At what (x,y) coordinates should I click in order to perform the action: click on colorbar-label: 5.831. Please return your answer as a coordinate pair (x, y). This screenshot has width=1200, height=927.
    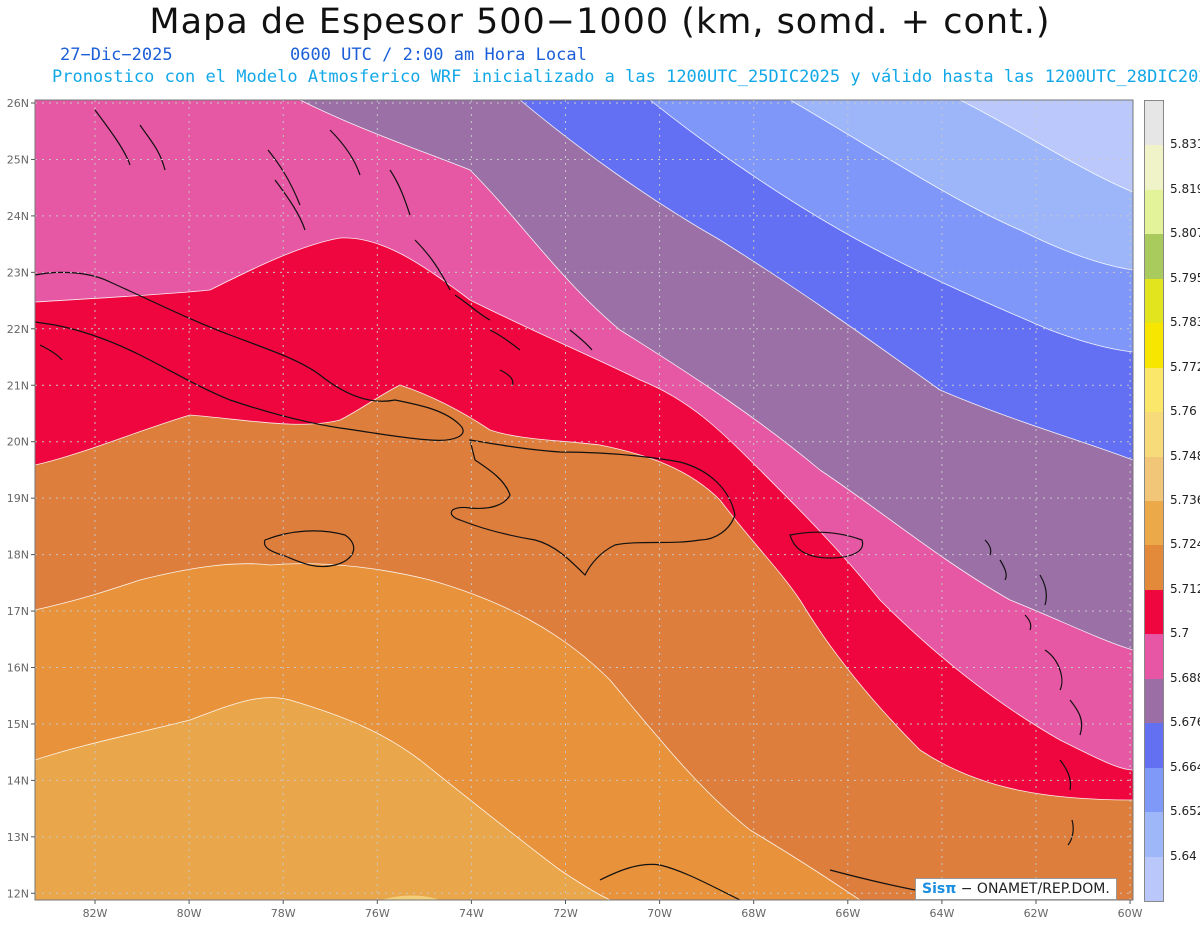
    Looking at the image, I should click on (1185, 144).